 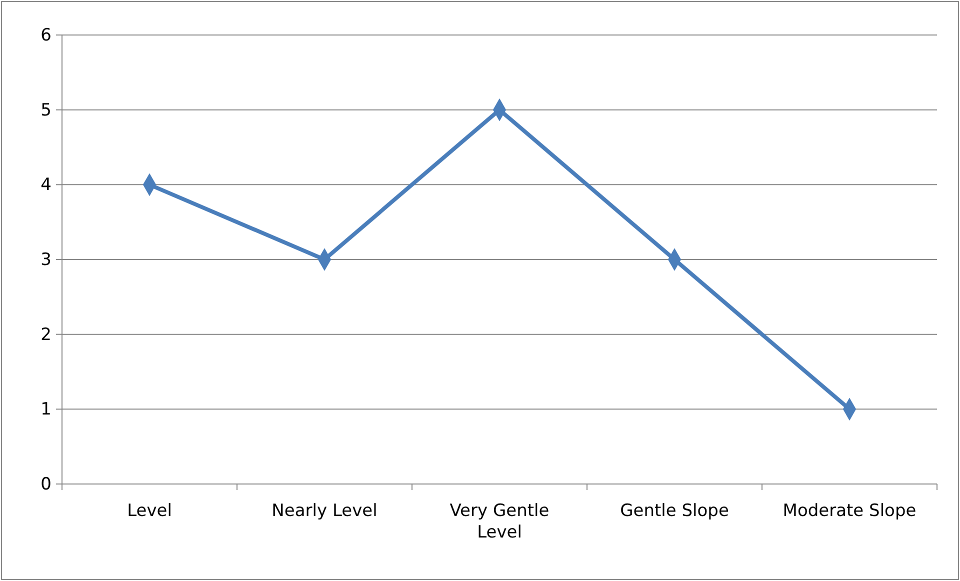 I want to click on x-tick-label: Gentle Slope, so click(x=674, y=511).